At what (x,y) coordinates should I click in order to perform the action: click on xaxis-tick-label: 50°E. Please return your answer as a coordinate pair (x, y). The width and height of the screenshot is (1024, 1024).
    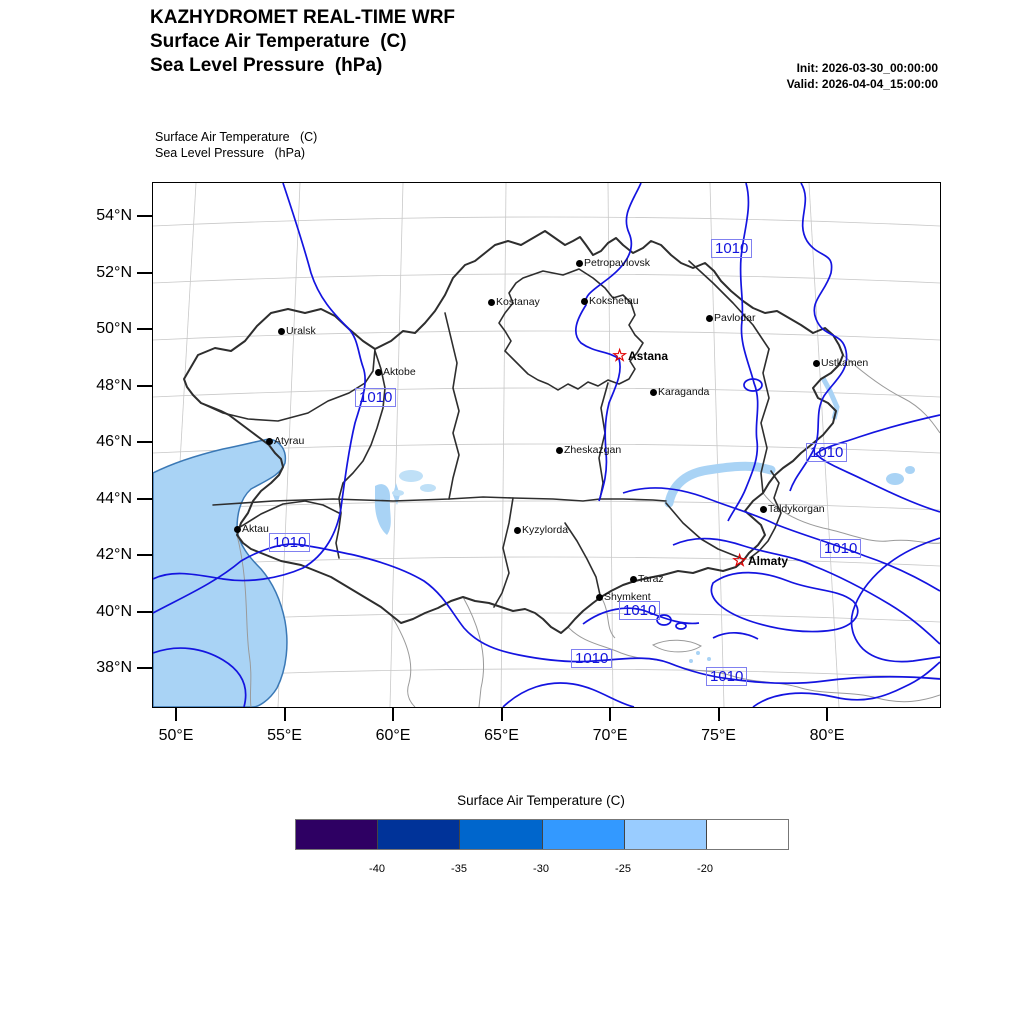
    Looking at the image, I should click on (176, 735).